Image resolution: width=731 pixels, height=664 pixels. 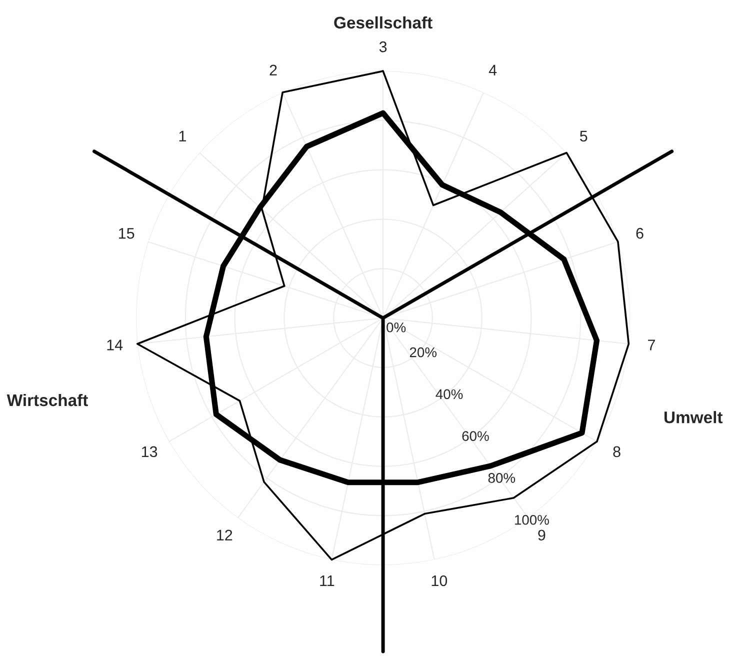 I want to click on spoke-label: 8, so click(x=616, y=452).